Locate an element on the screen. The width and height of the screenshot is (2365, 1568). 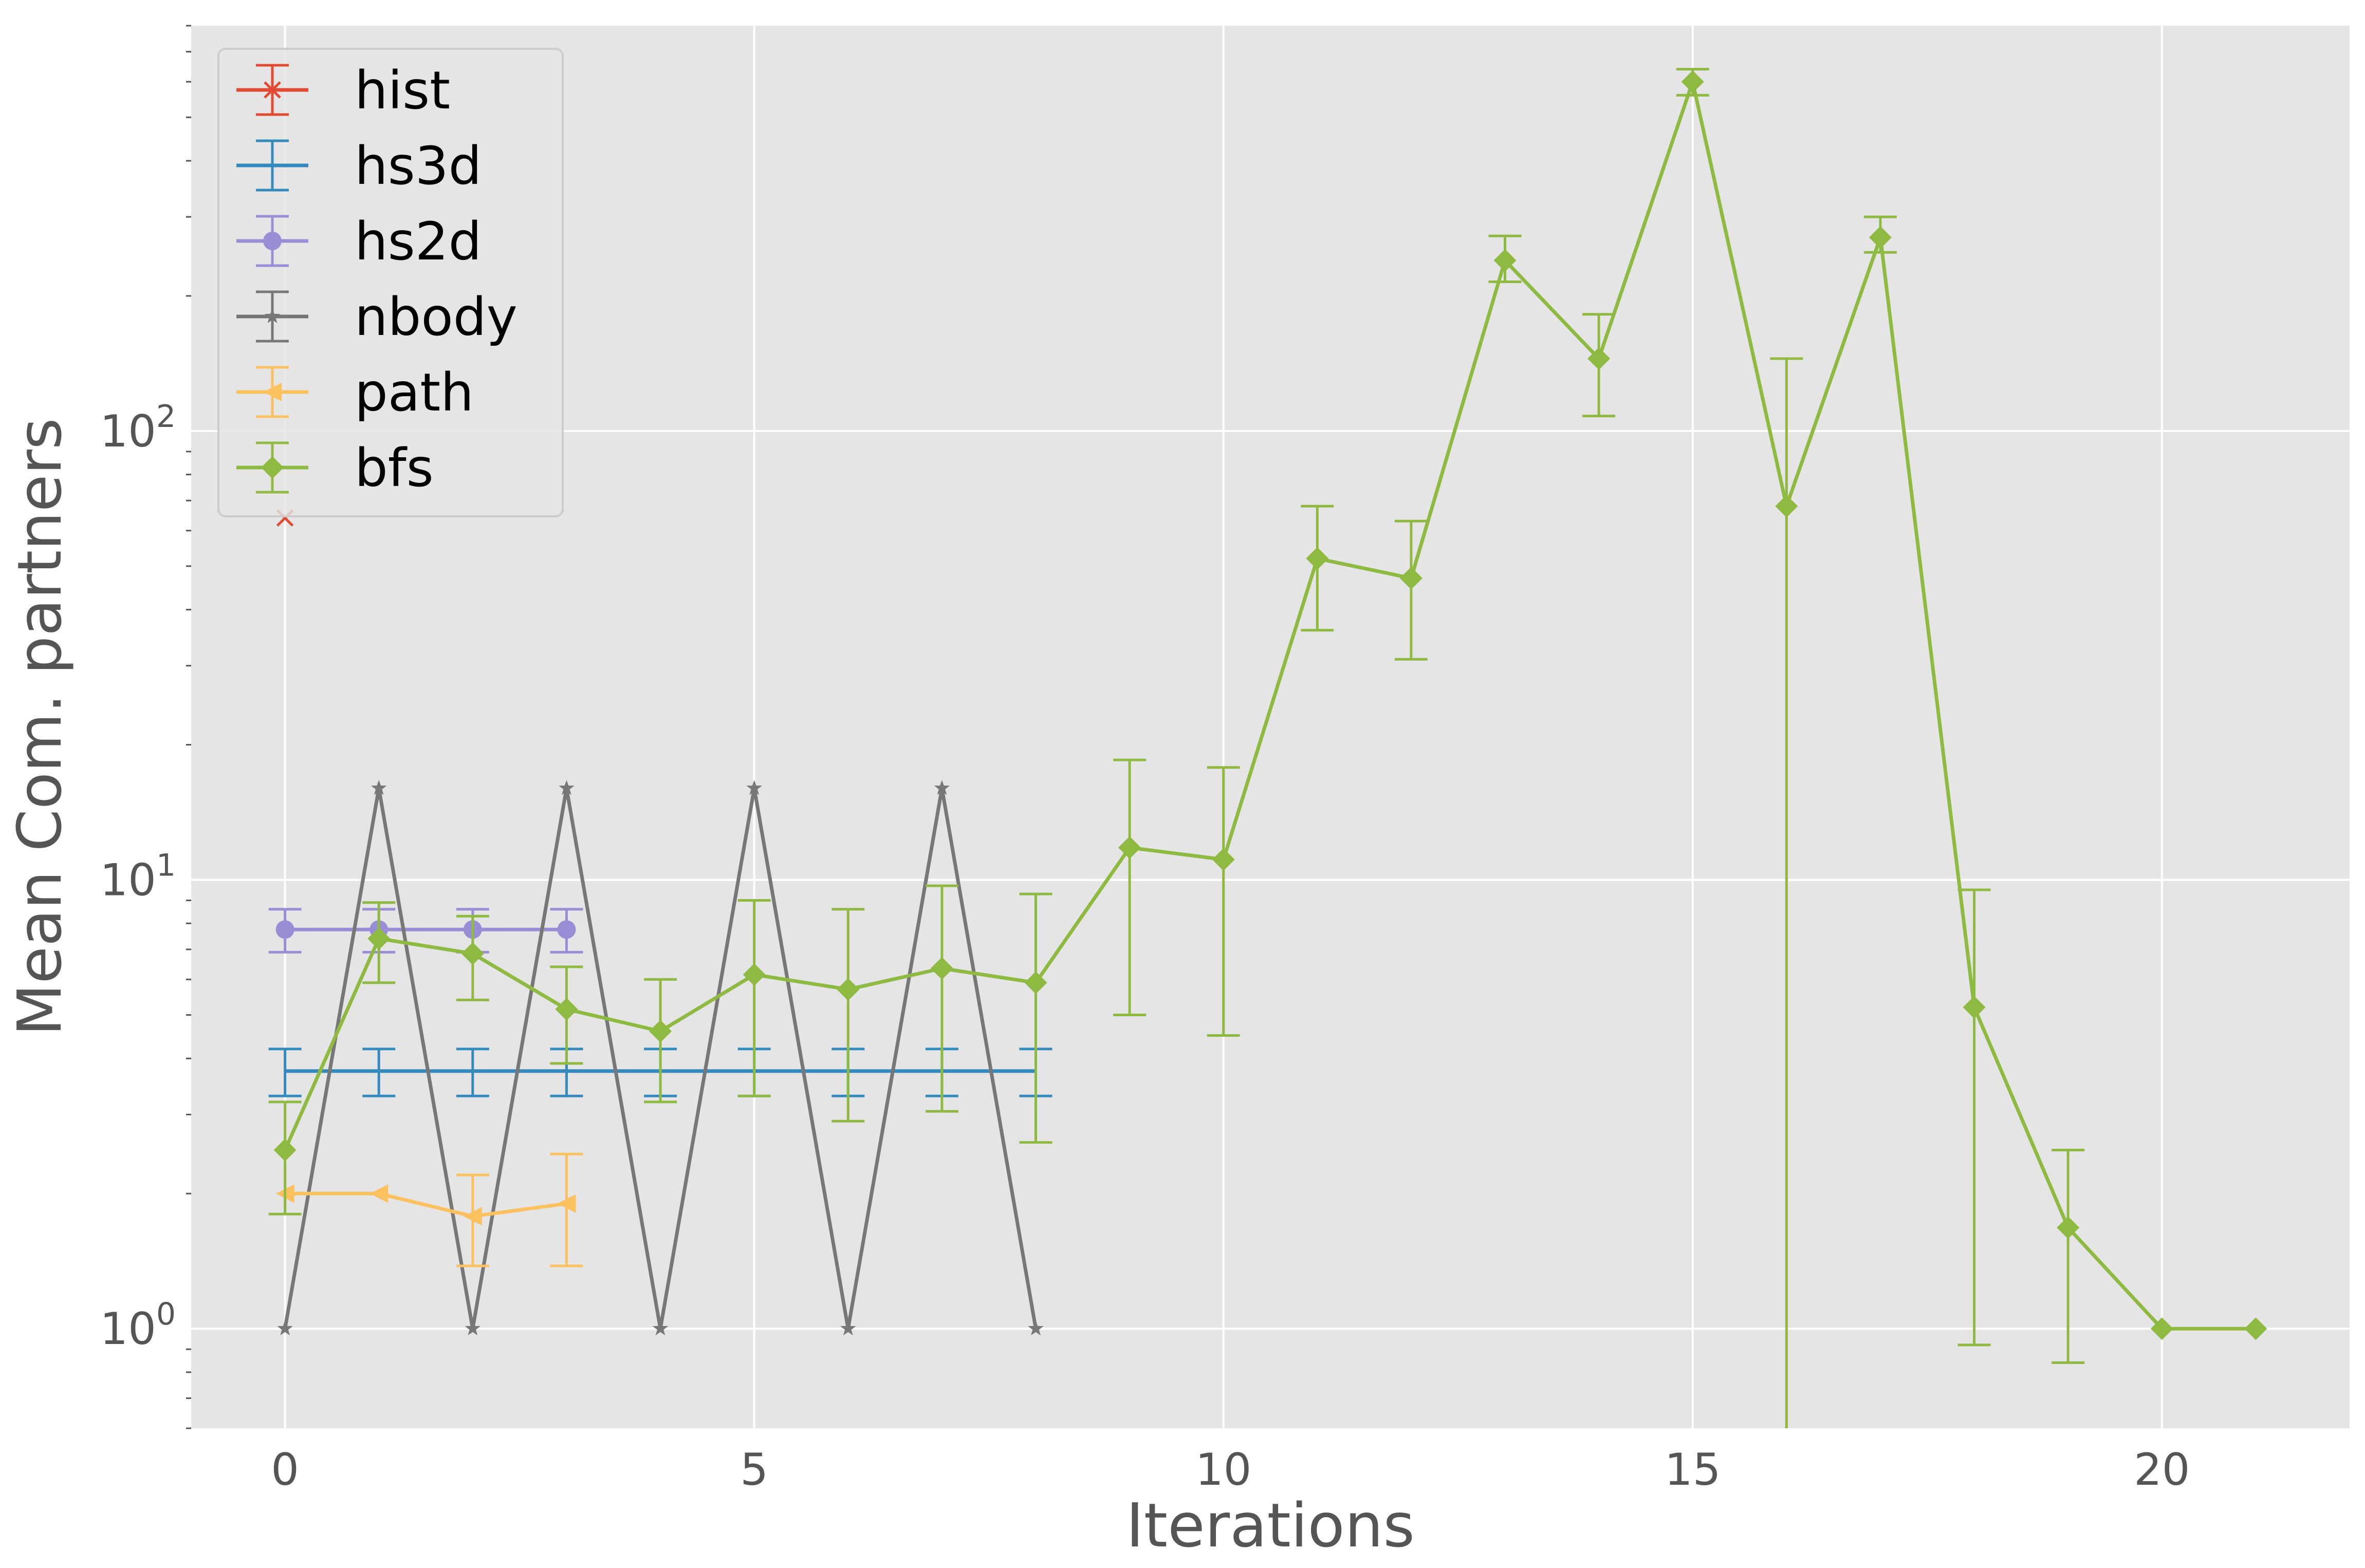
legend-entry-hs3d: hs3d is located at coordinates (359, 166).